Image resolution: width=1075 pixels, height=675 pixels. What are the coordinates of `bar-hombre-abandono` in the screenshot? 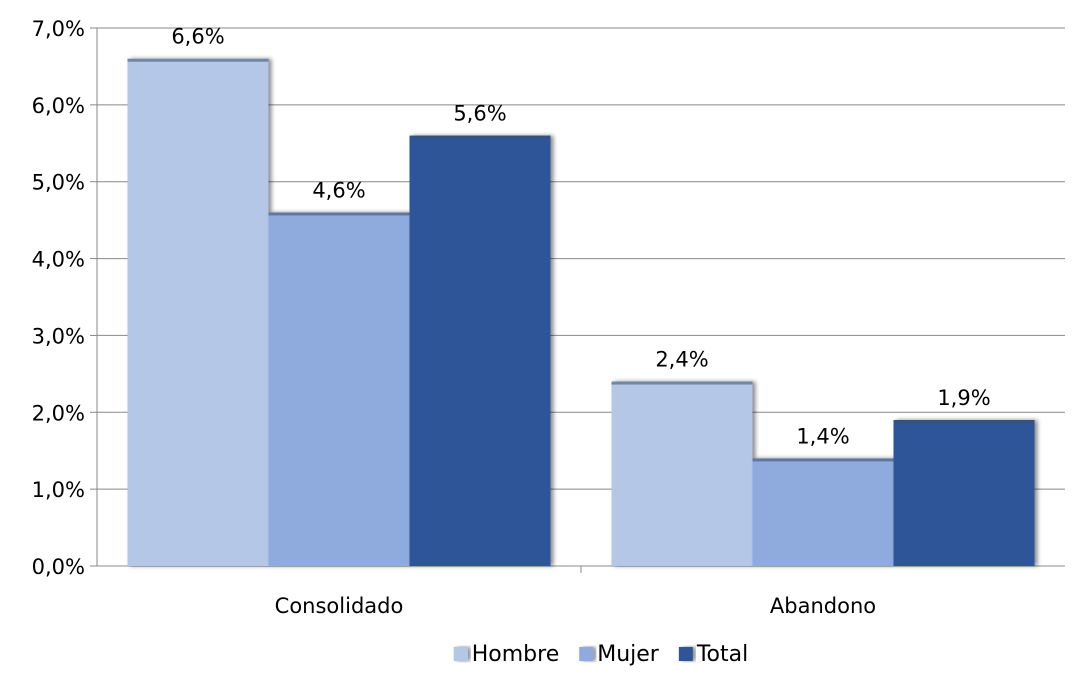 It's located at (682, 473).